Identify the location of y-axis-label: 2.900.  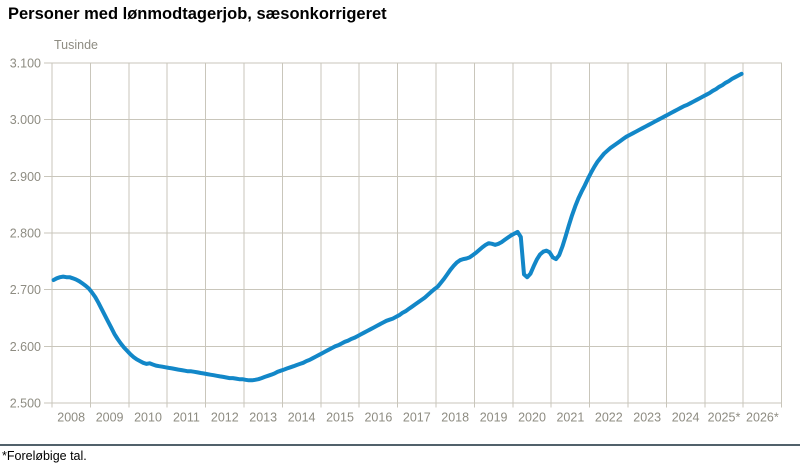
(25, 177).